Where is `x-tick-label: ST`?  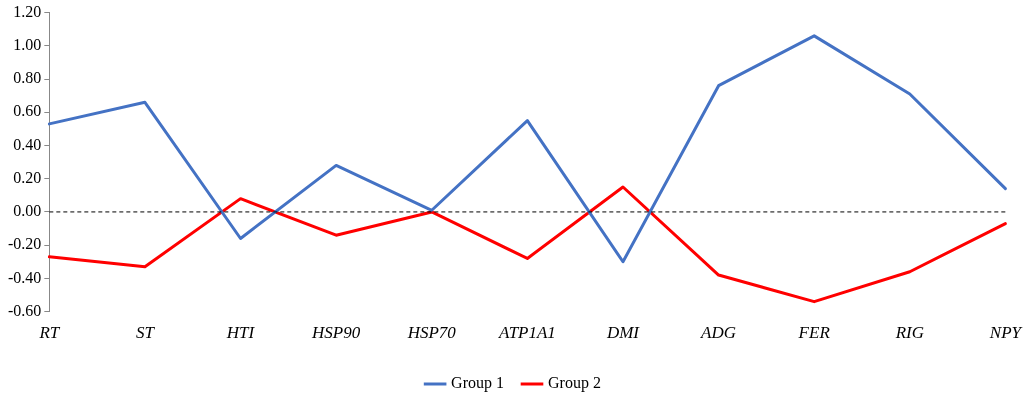
x-tick-label: ST is located at coordinates (145, 333).